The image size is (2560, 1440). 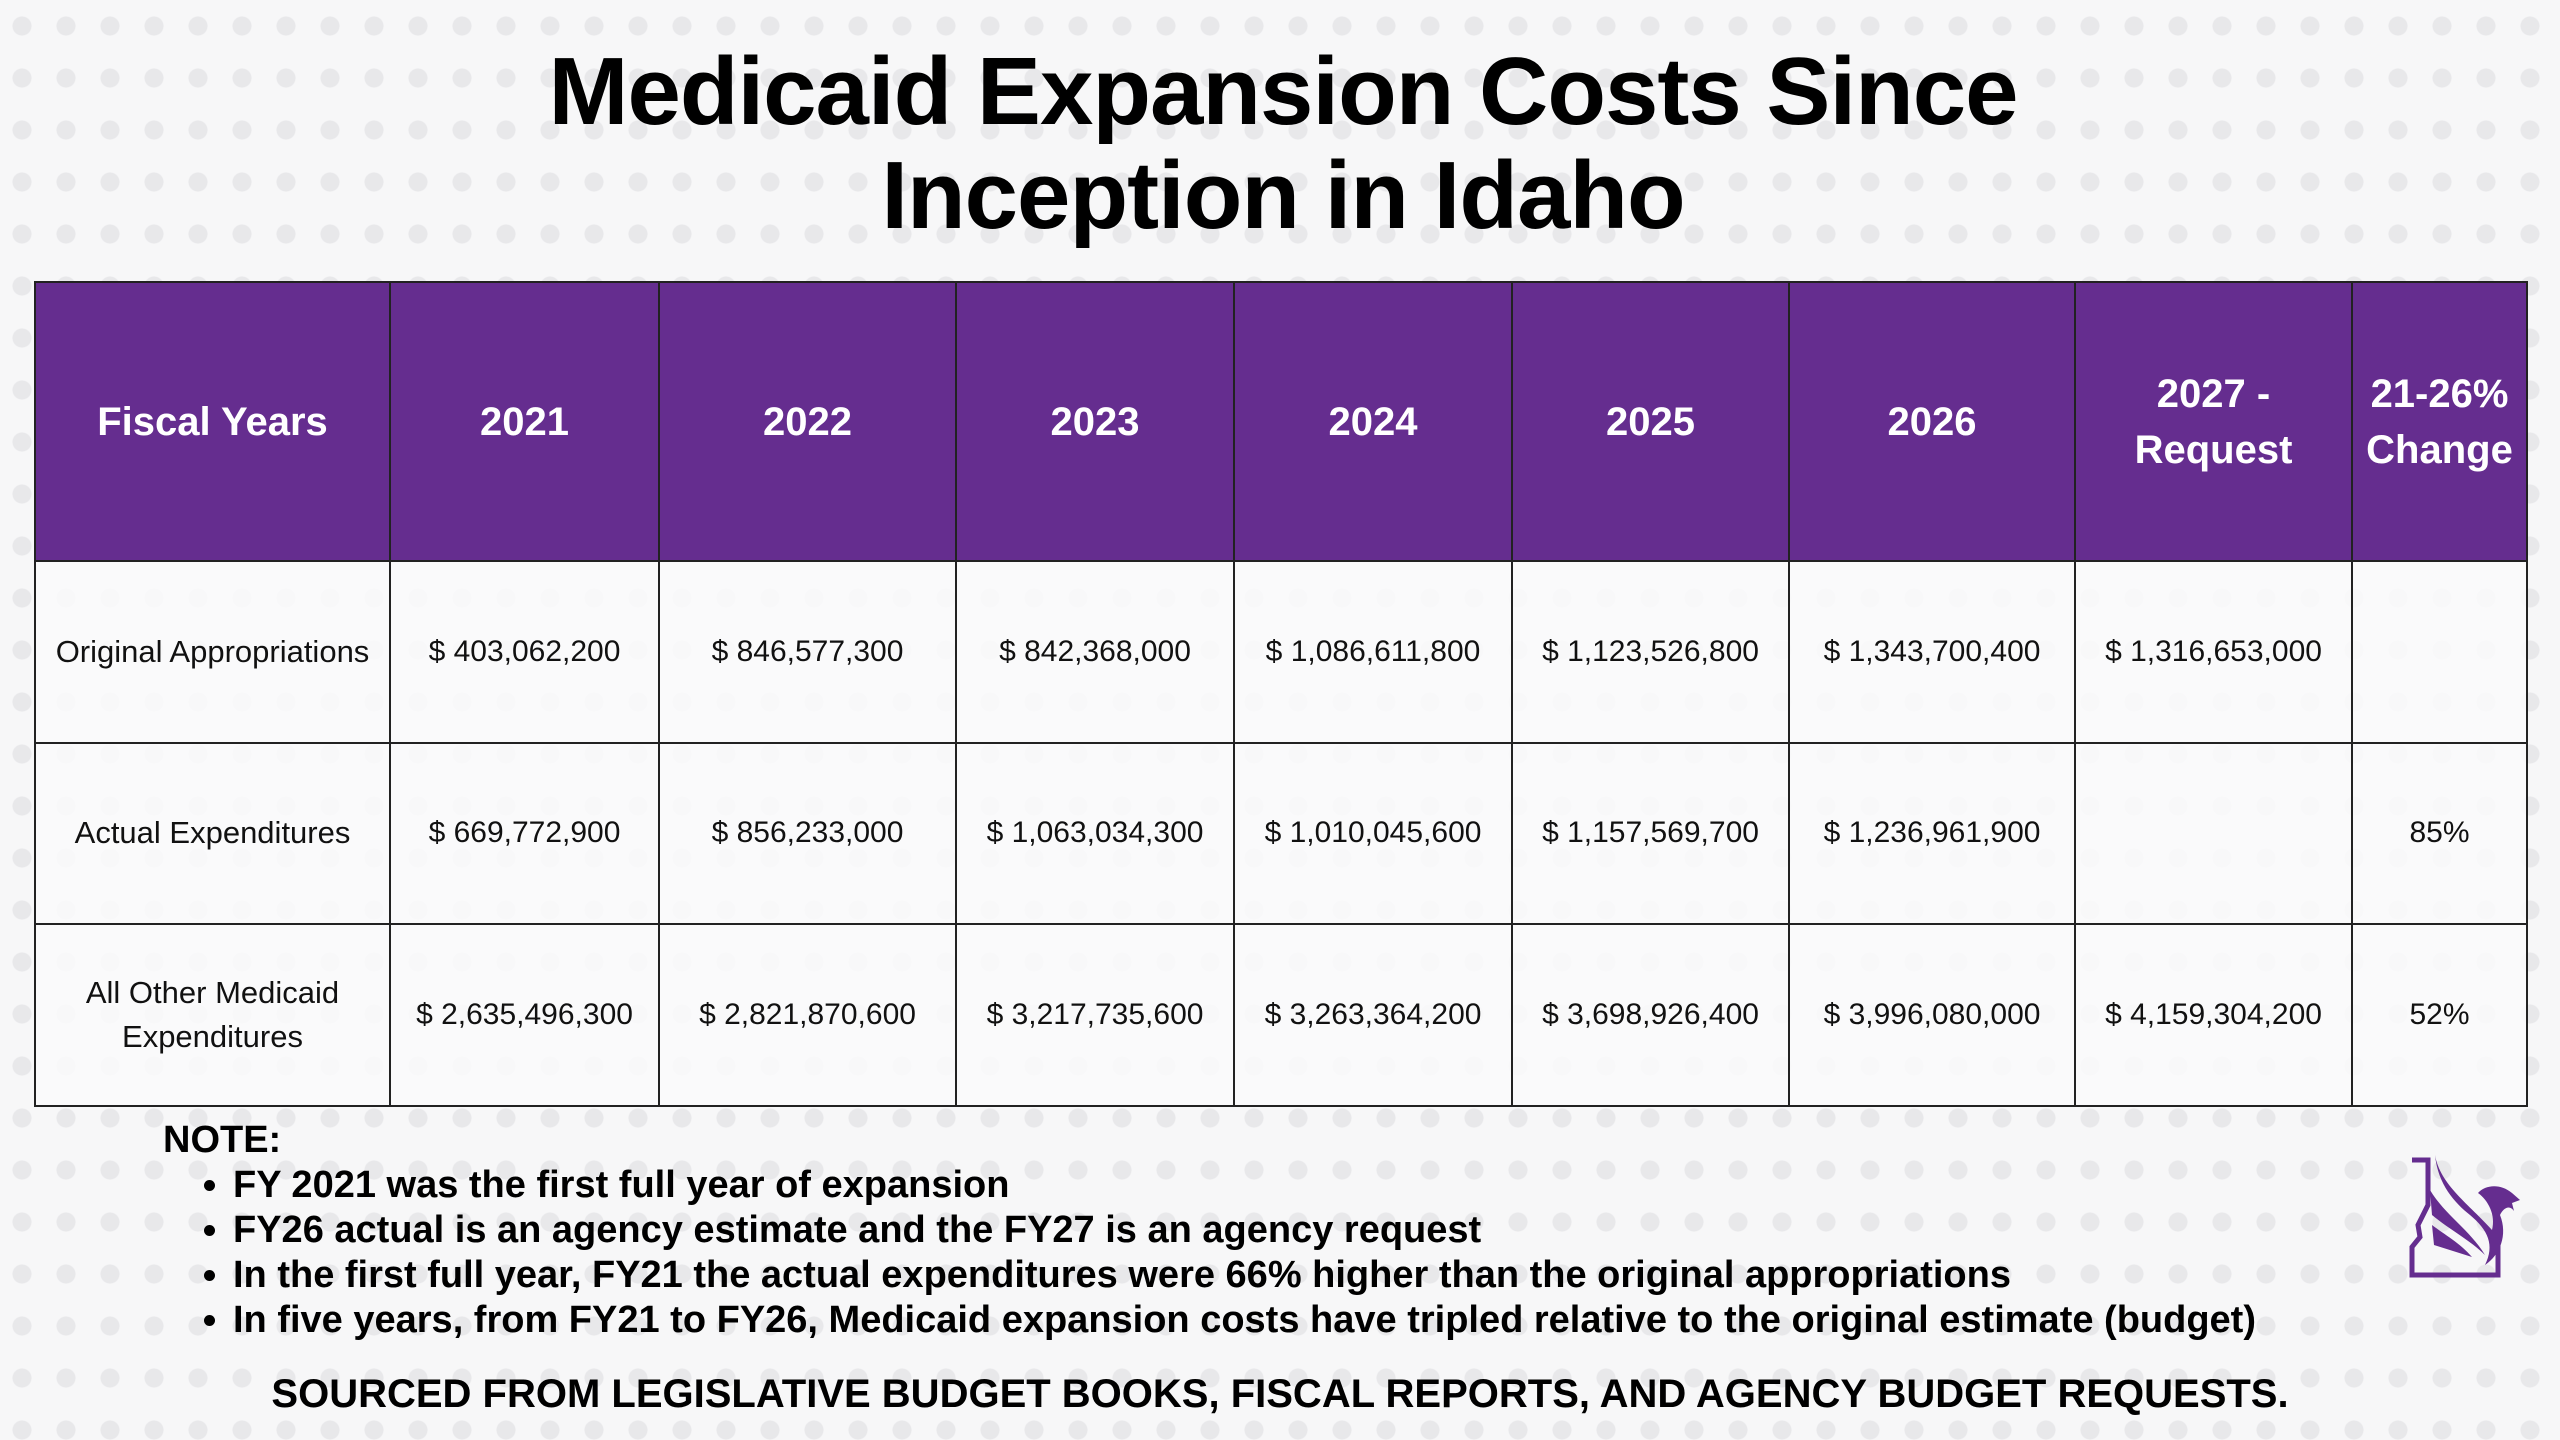 I want to click on table-cell: $ 2,635,496,300, so click(x=524, y=1015).